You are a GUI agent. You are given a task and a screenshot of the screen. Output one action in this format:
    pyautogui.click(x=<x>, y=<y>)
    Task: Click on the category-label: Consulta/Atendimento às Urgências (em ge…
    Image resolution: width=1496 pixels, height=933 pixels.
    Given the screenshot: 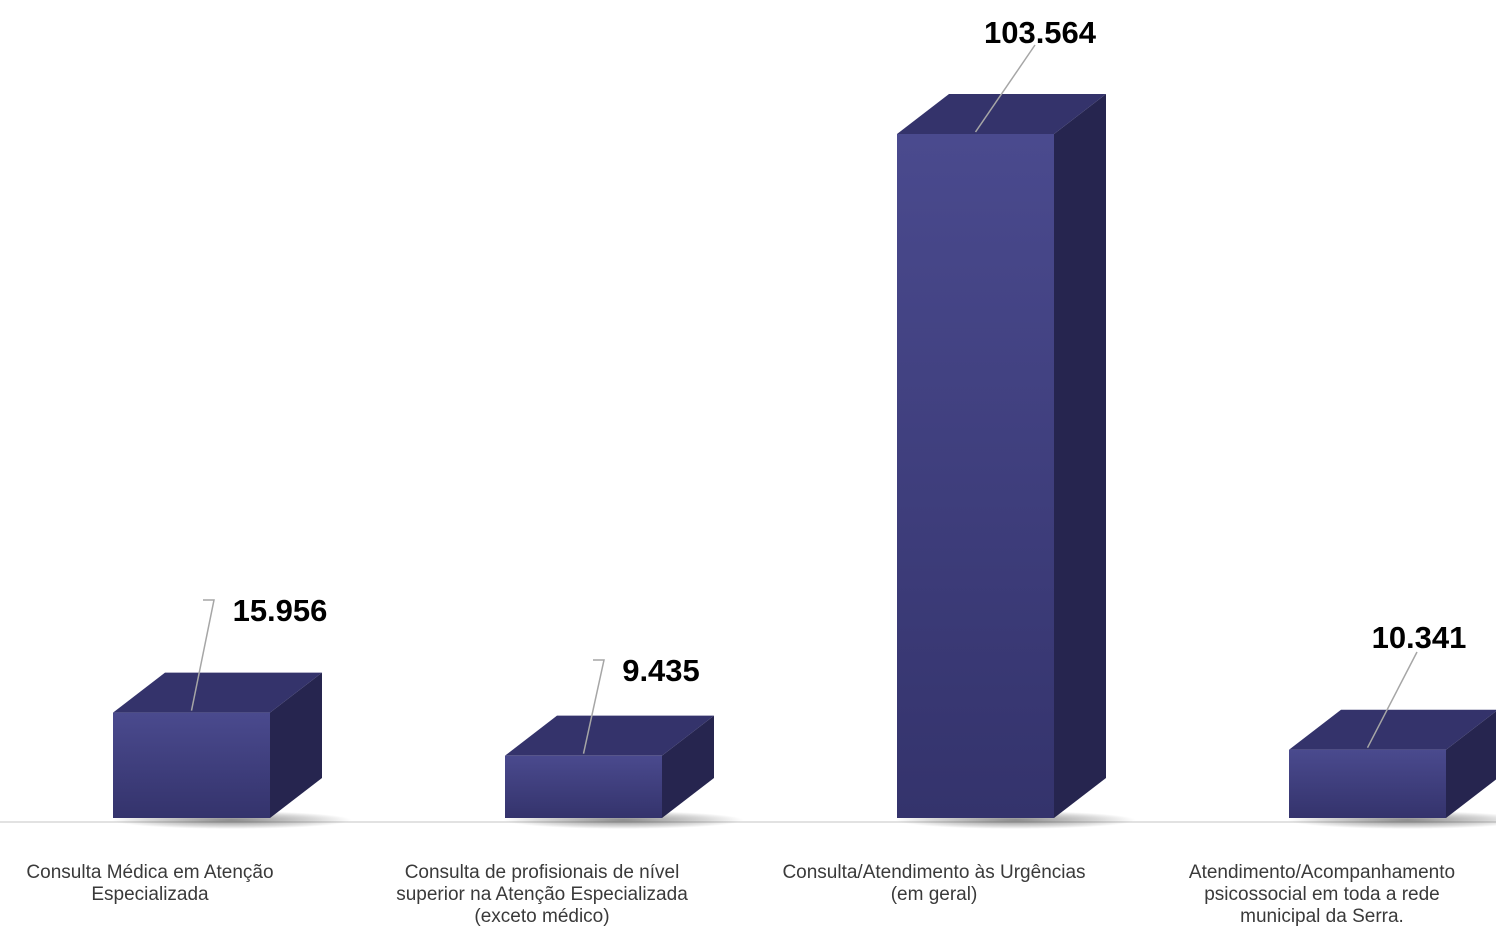 What is the action you would take?
    pyautogui.click(x=934, y=883)
    